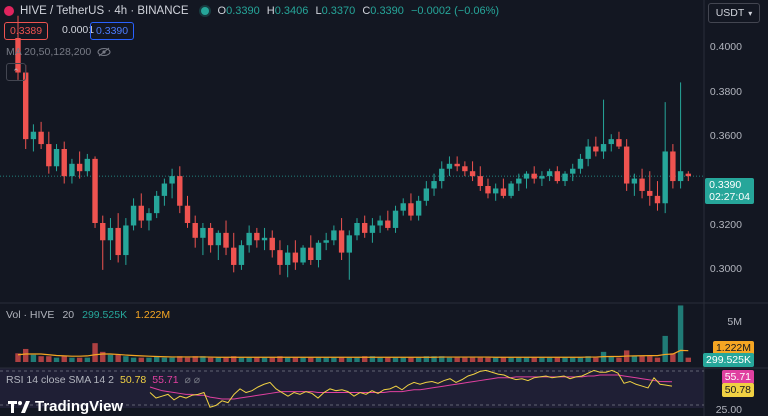 This screenshot has height=416, width=768. What do you see at coordinates (65, 406) in the screenshot?
I see `tradingview-watermark: TradingView` at bounding box center [65, 406].